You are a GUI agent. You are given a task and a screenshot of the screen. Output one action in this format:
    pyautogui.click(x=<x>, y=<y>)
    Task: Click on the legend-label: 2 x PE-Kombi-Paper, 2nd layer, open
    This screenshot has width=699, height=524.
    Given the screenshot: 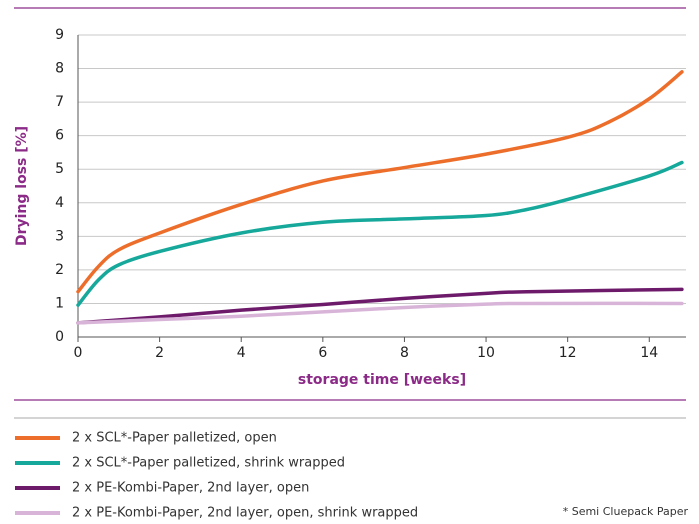 What is the action you would take?
    pyautogui.click(x=190, y=488)
    